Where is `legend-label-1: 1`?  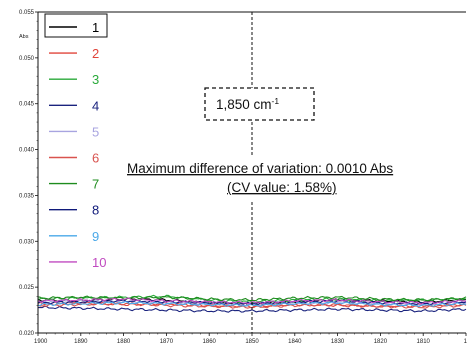
legend-label-1: 1 is located at coordinates (95, 27).